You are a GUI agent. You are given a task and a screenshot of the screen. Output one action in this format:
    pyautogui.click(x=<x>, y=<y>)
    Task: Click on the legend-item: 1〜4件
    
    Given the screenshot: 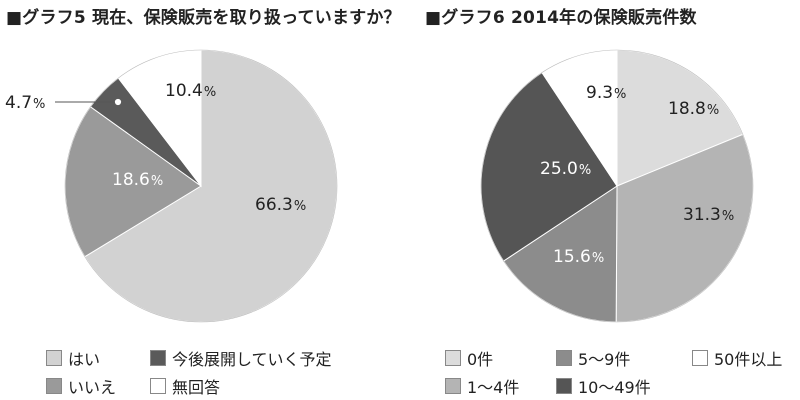 What is the action you would take?
    pyautogui.click(x=482, y=386)
    